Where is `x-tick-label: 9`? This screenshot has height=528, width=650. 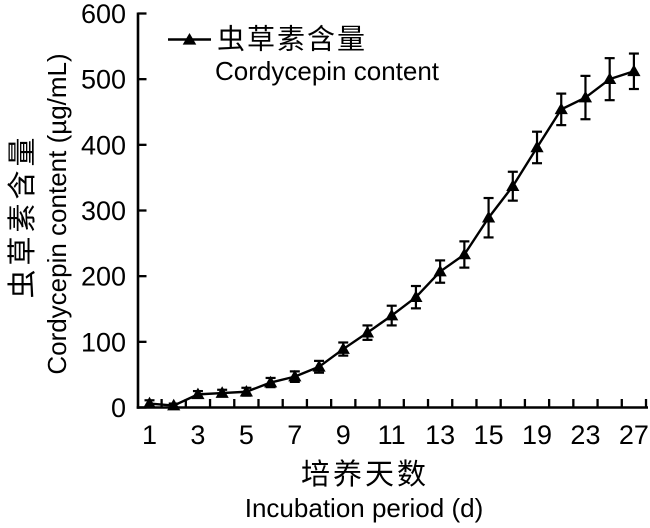 x-tick-label: 9 is located at coordinates (343, 435).